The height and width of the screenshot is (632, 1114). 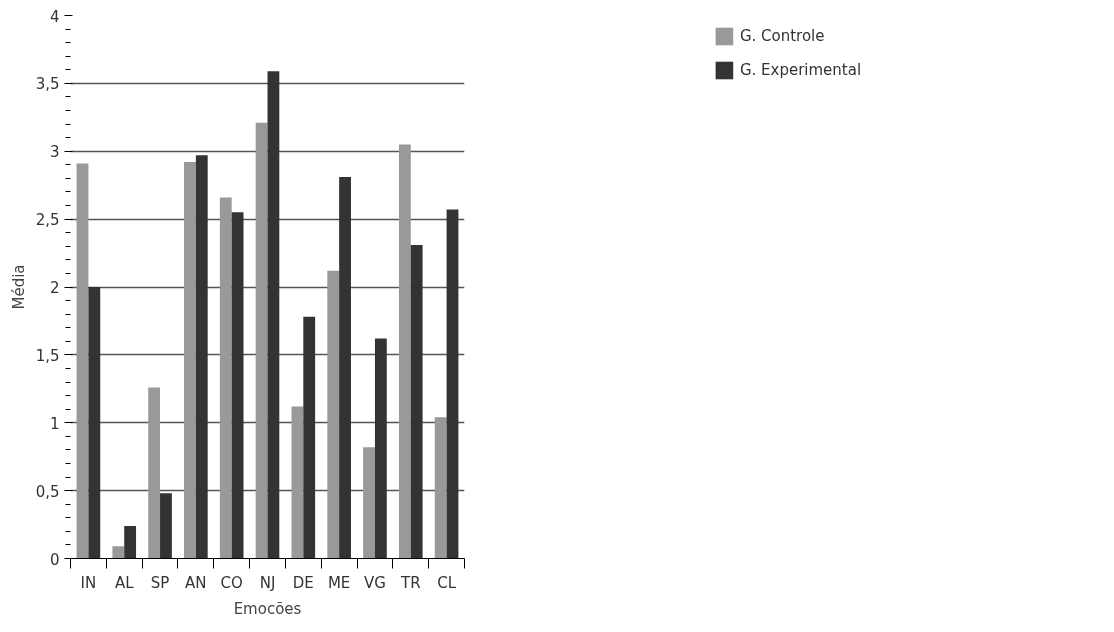 I want to click on x-tick-label: CO, so click(x=231, y=582).